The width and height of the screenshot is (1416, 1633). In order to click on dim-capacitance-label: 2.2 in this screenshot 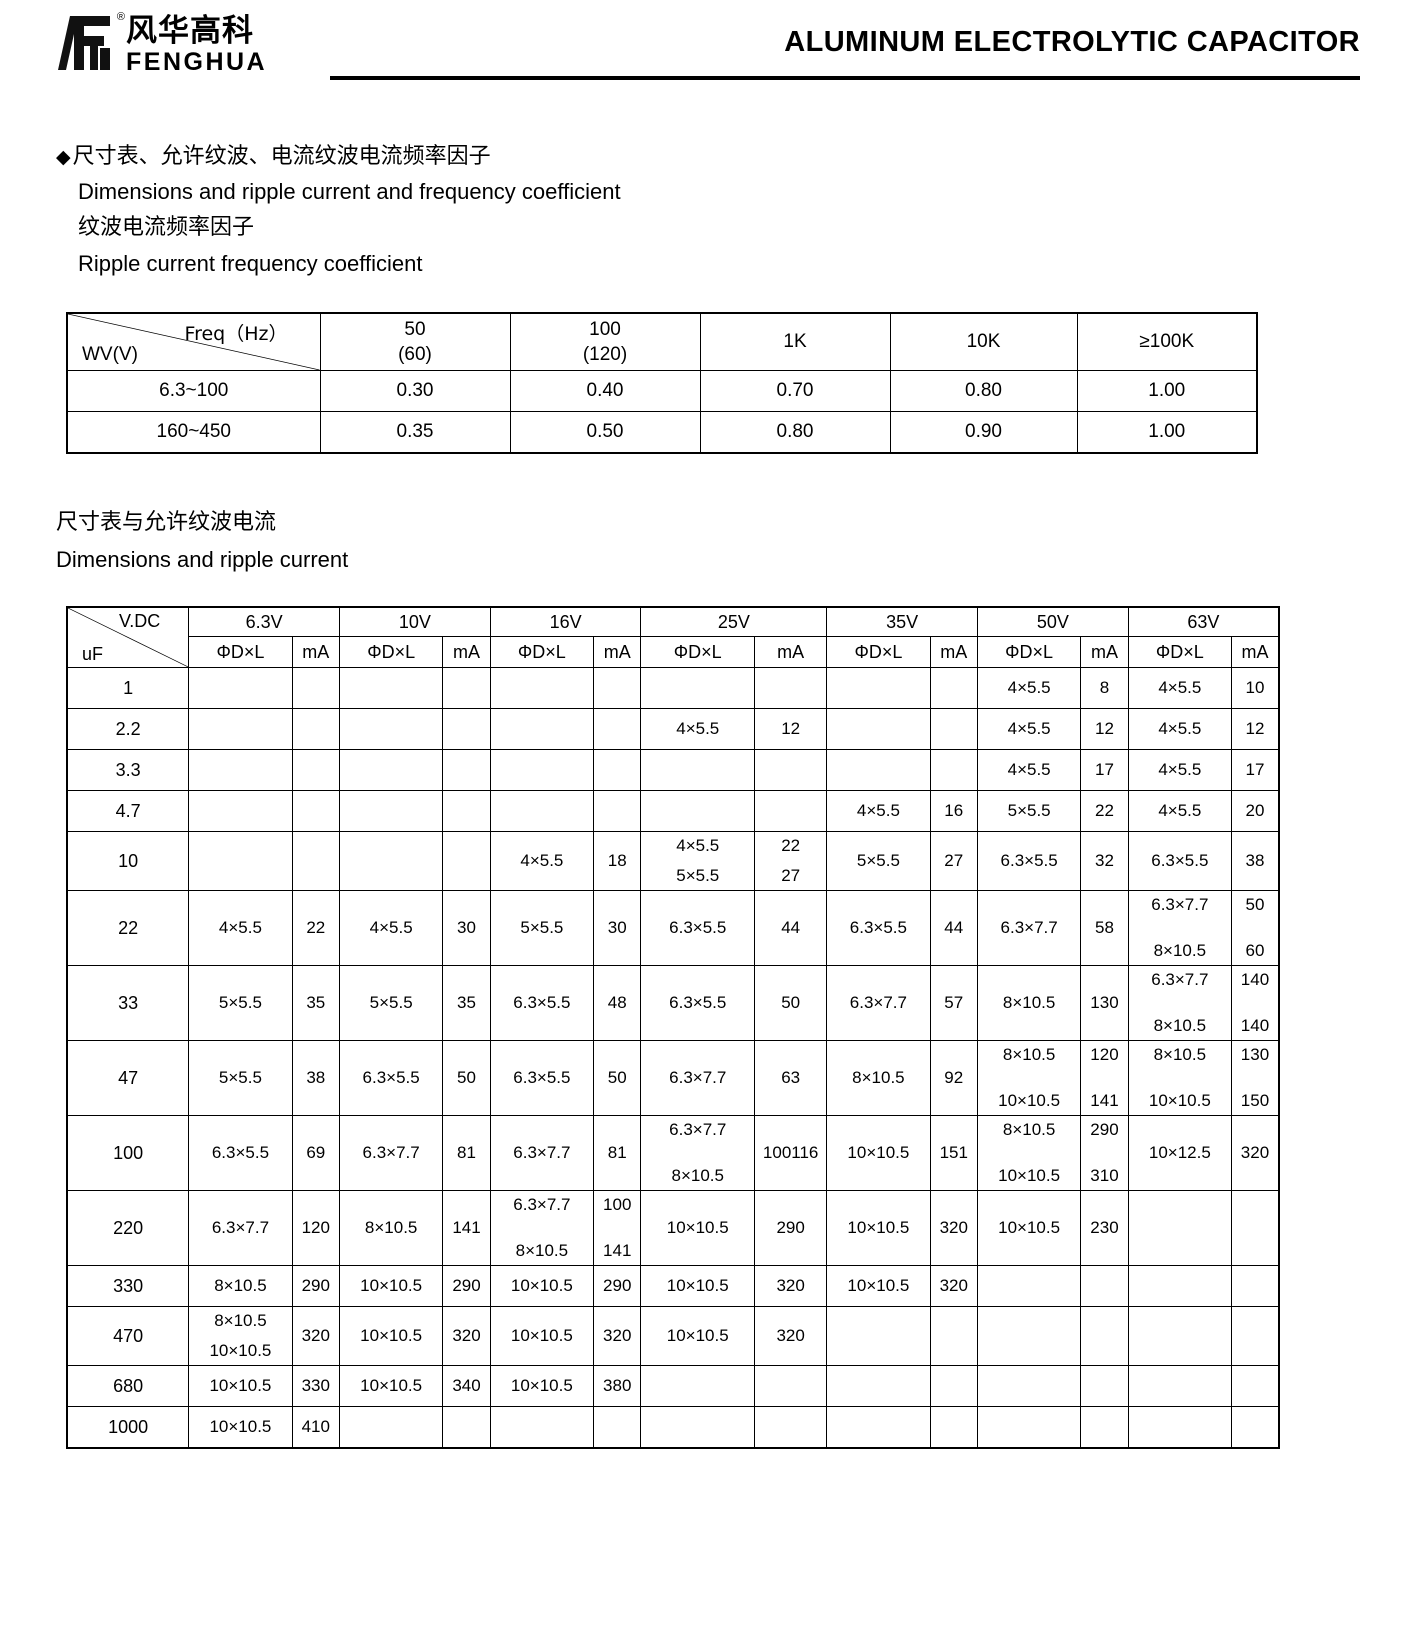, I will do `click(128, 729)`.